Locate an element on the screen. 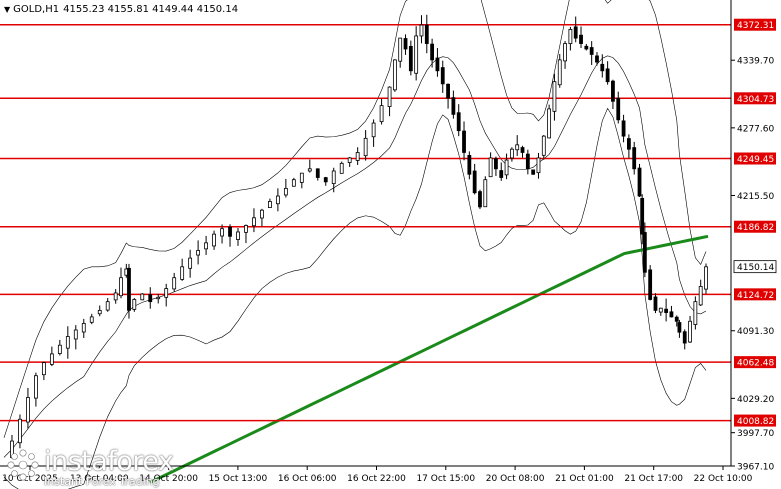  price-tick-label: 3967.10 is located at coordinates (755, 468).